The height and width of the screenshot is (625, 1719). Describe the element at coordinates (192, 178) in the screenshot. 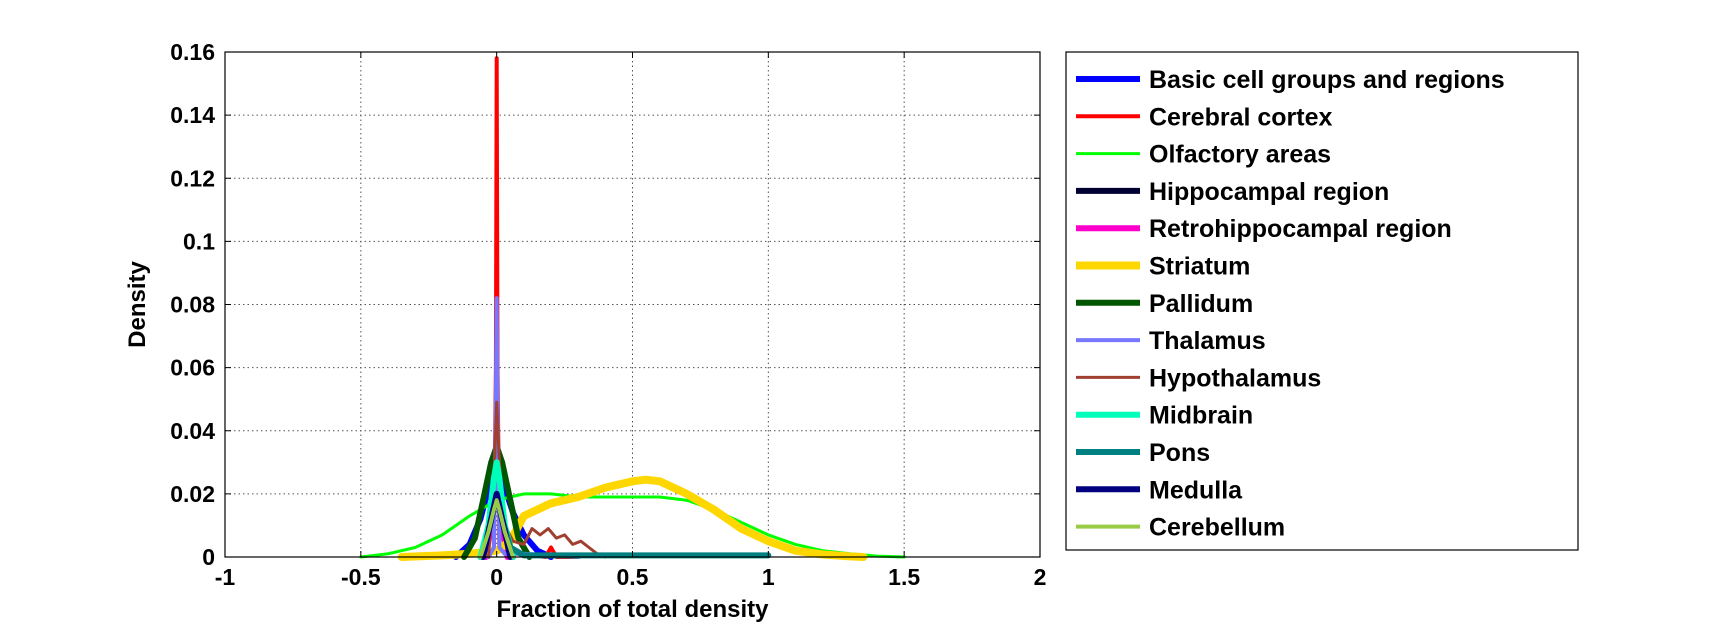

I see `y-tick-label: 0.12` at that location.